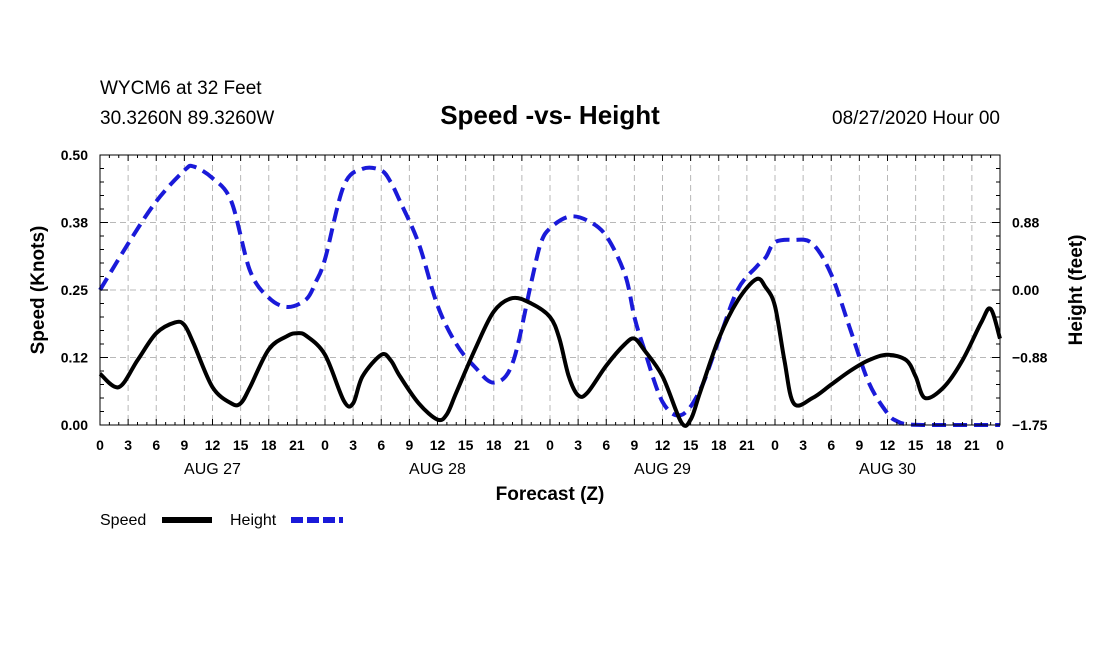 This screenshot has width=1100, height=650. What do you see at coordinates (74, 223) in the screenshot?
I see `y-left-tick-label: 0.38` at bounding box center [74, 223].